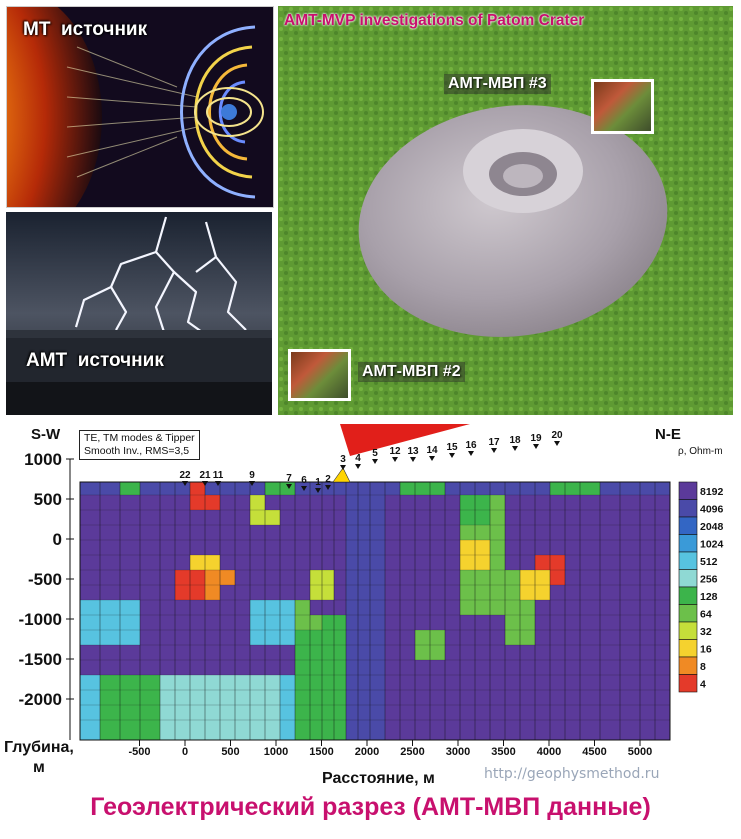 Image resolution: width=741 pixels, height=839 pixels. I want to click on station-label: 9, so click(252, 475).